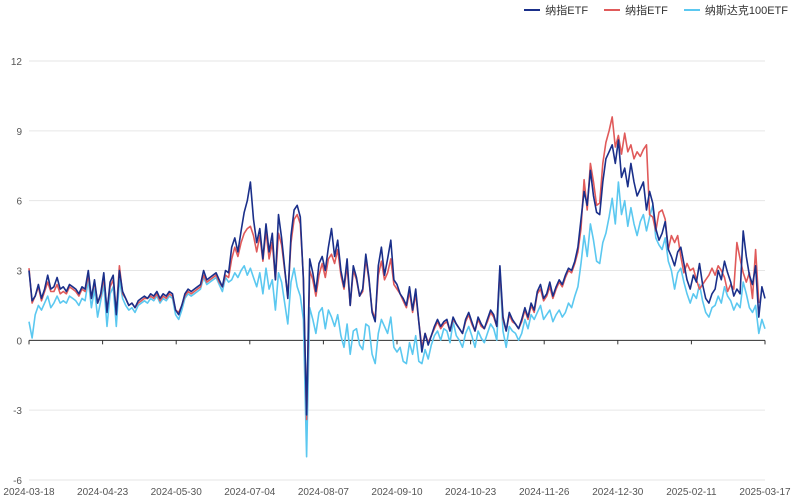 The width and height of the screenshot is (794, 500). Describe the element at coordinates (250, 492) in the screenshot. I see `x-tick-label-3: 2024-07-04` at that location.